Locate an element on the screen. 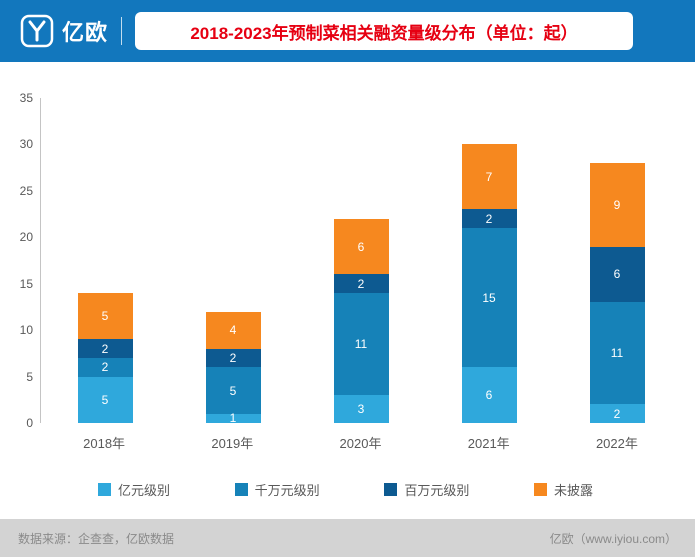 Image resolution: width=695 pixels, height=557 pixels. page-title: 2018-2023年预制菜相关融资量级分布（单位：起） is located at coordinates (384, 33).